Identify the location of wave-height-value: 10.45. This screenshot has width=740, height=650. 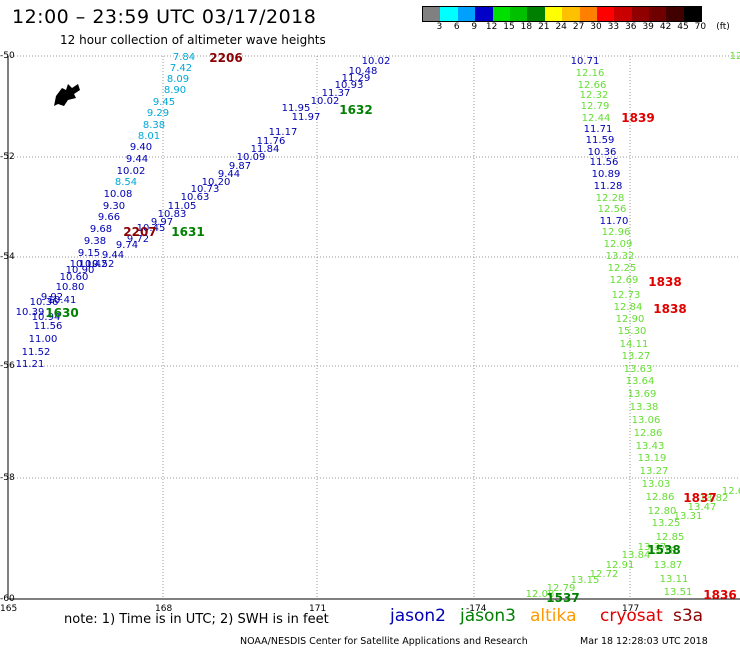
(151, 228).